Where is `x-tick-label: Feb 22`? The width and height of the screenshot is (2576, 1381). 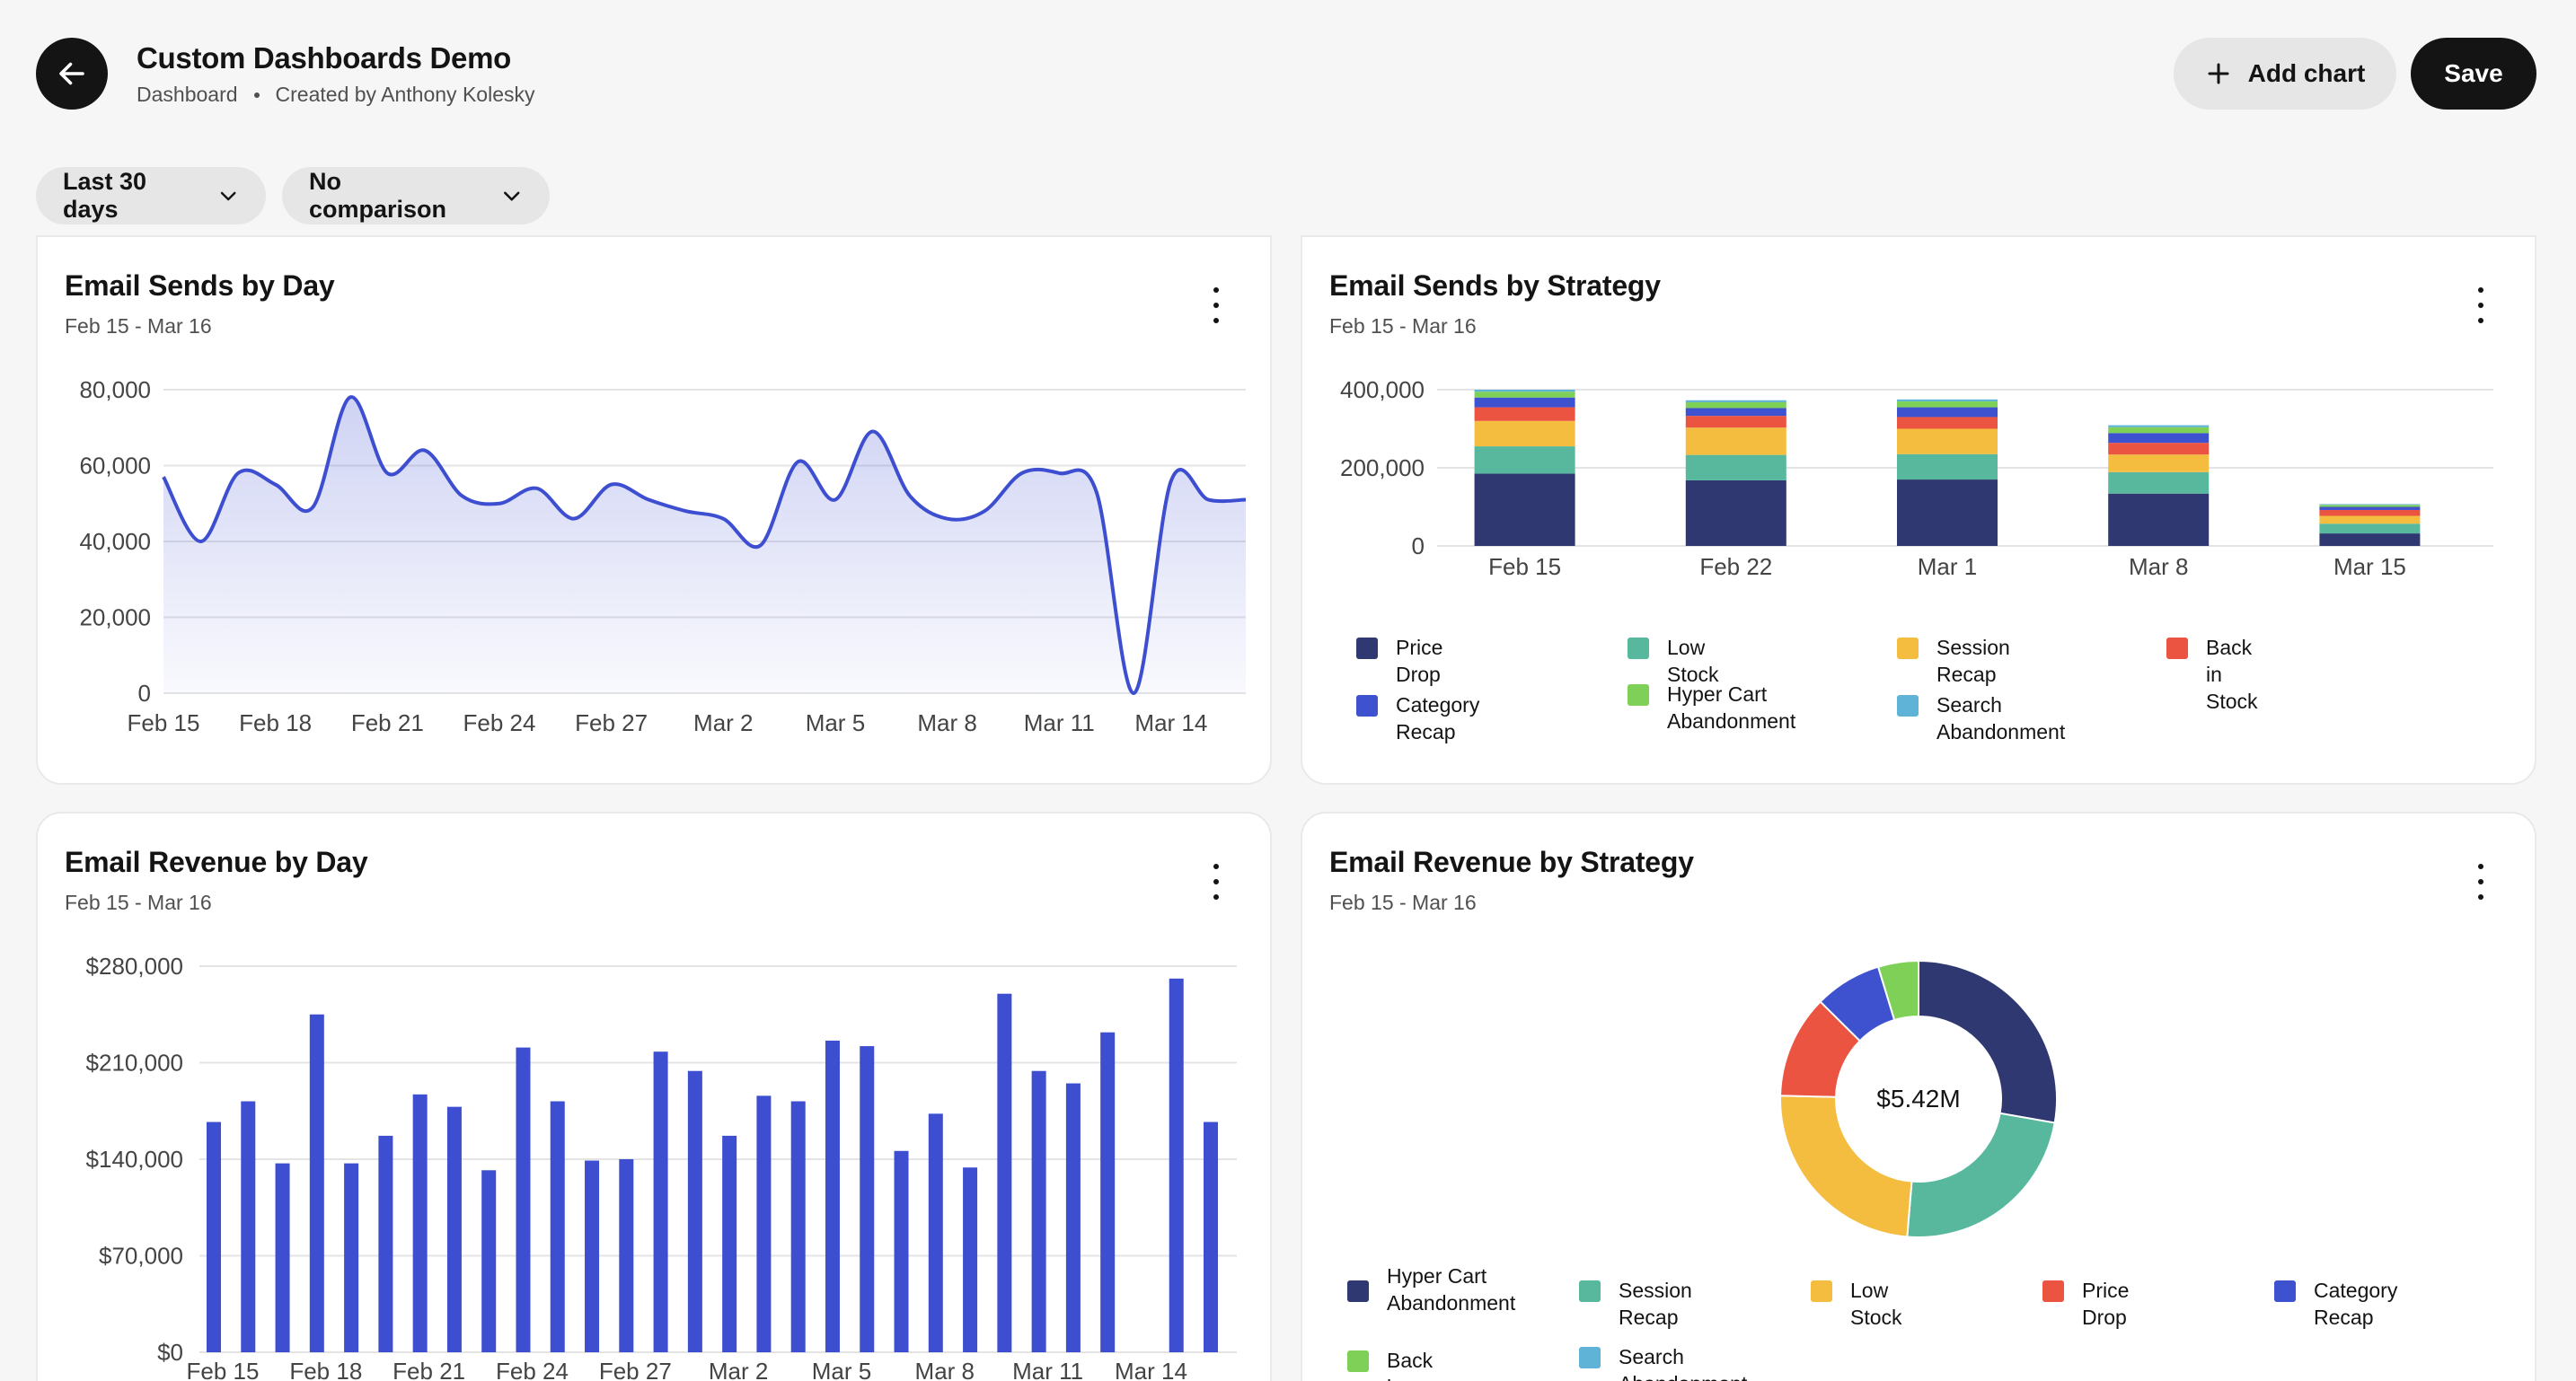 x-tick-label: Feb 22 is located at coordinates (1735, 566).